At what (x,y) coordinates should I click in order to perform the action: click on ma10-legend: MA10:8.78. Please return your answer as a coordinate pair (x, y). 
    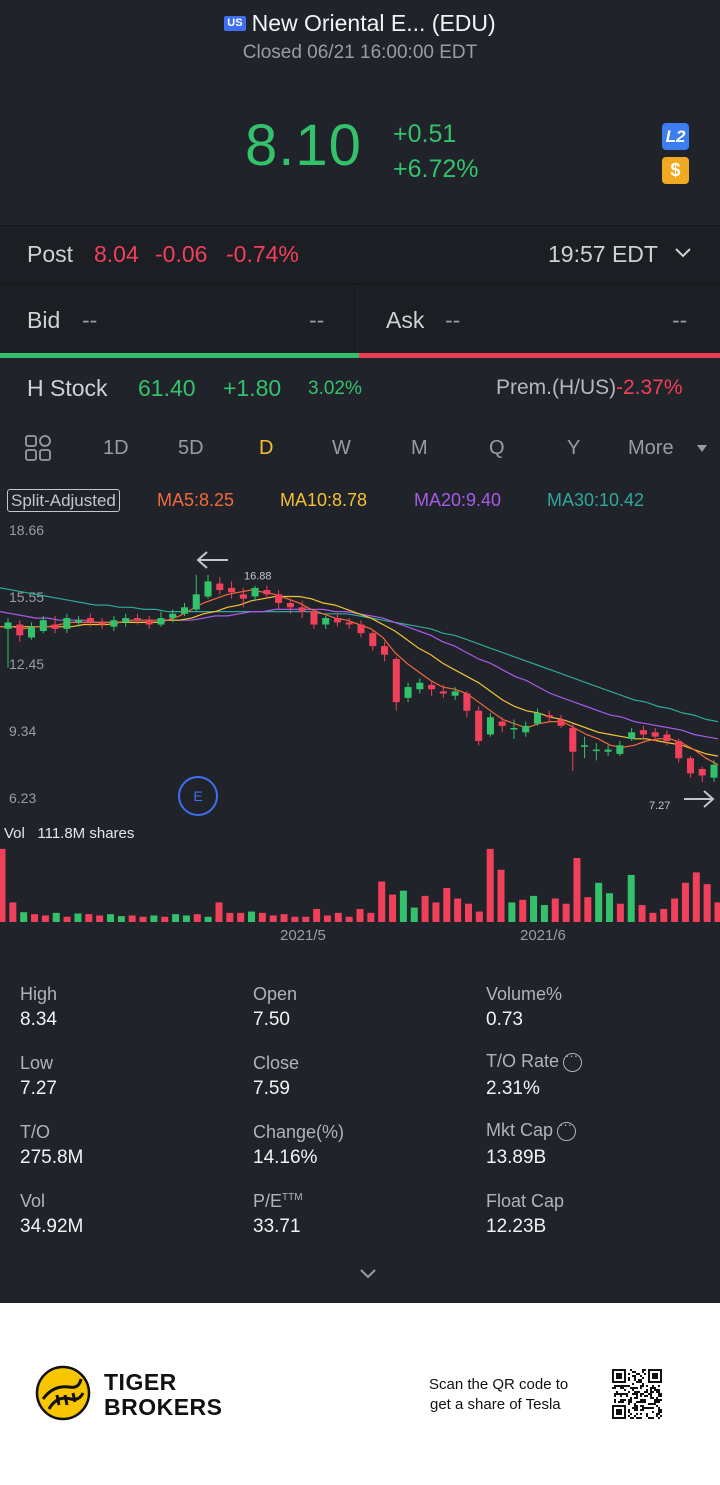
    Looking at the image, I should click on (324, 500).